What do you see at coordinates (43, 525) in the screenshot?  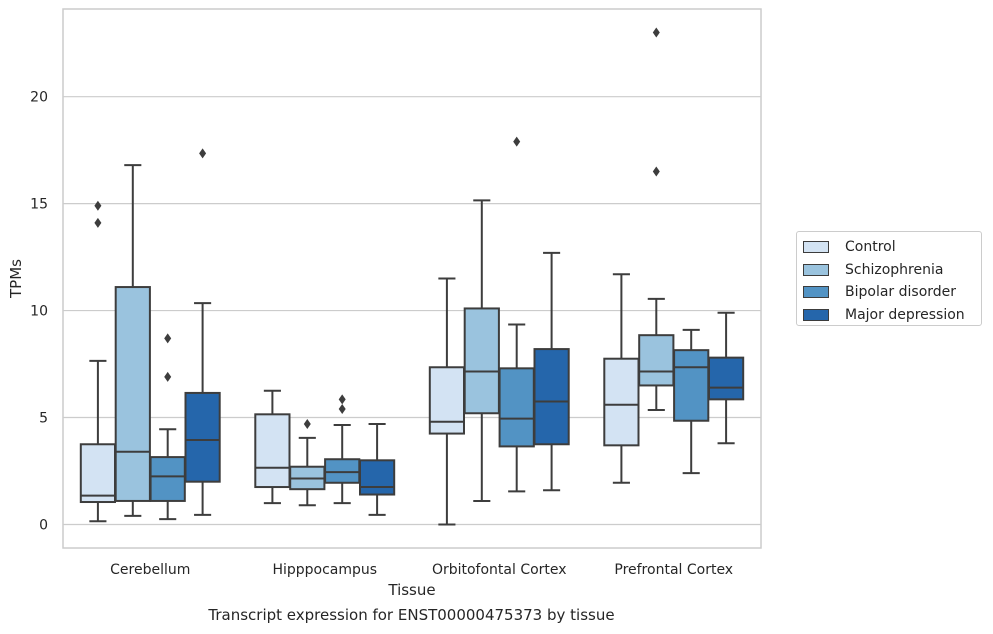 I see `y-tick-label: 0` at bounding box center [43, 525].